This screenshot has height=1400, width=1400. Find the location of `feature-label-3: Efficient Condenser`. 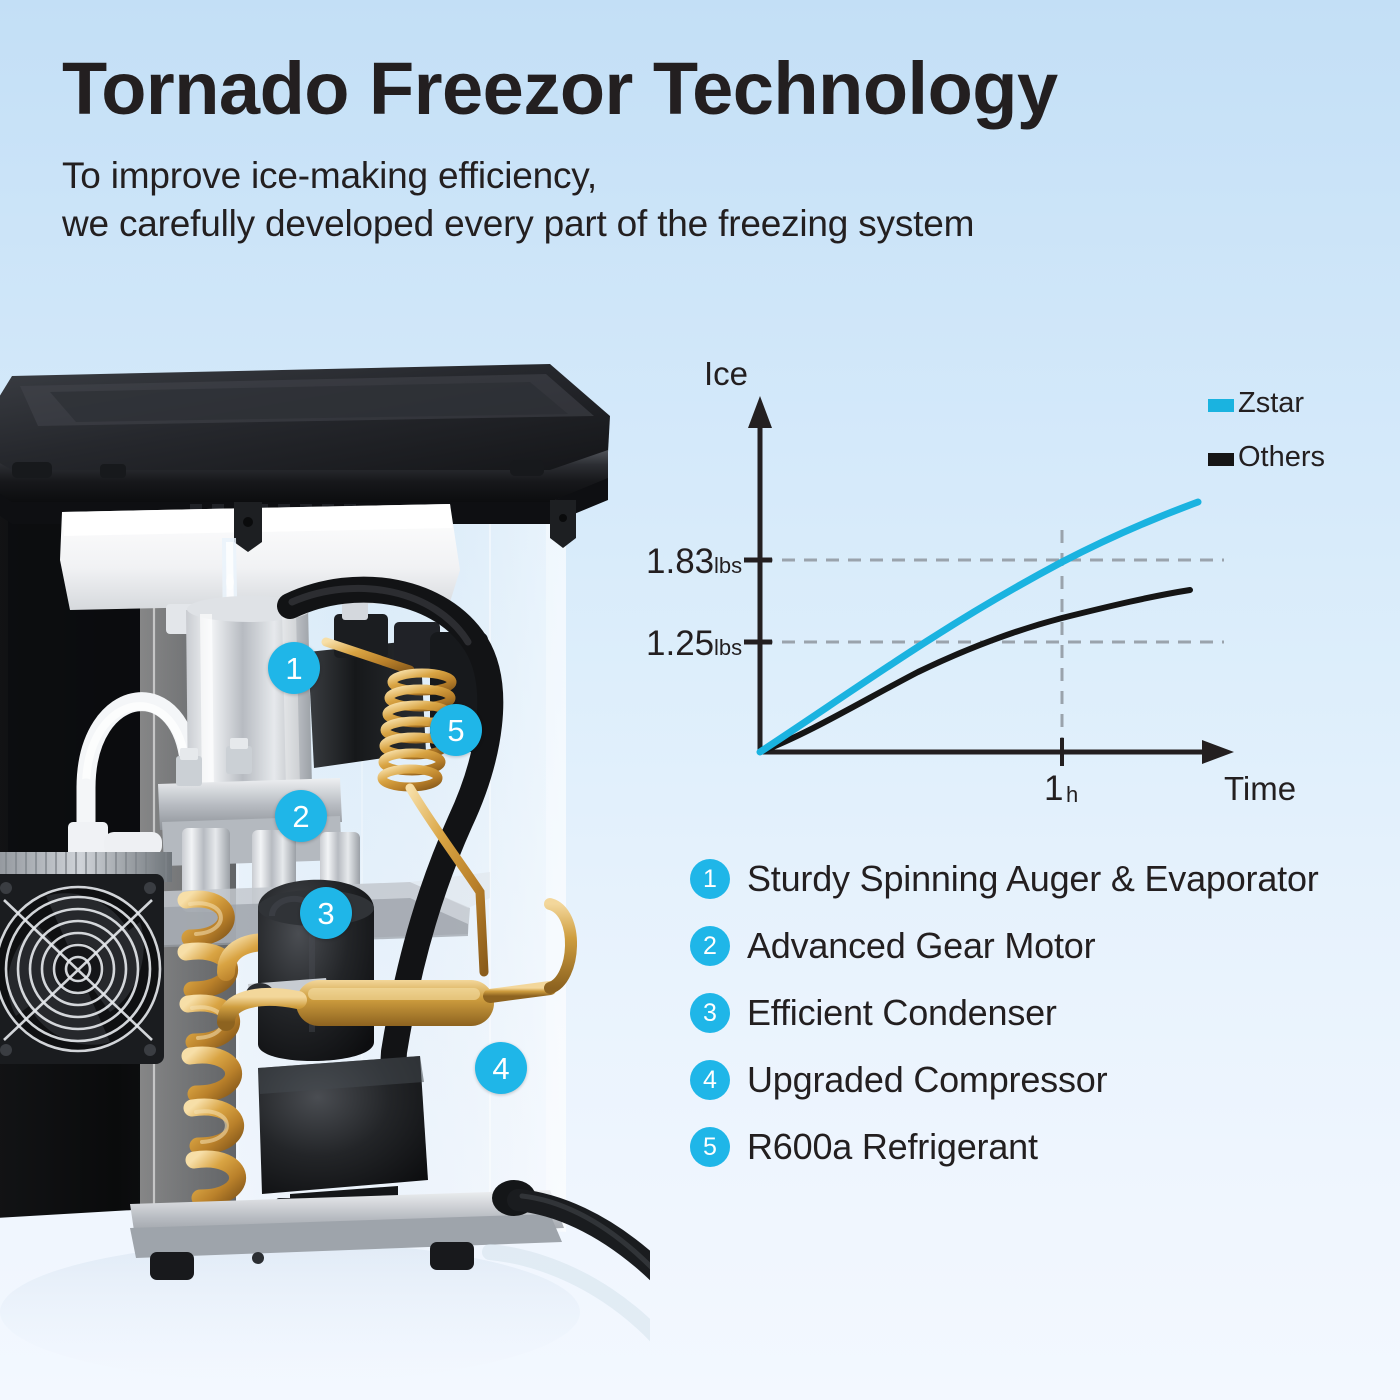

feature-label-3: Efficient Condenser is located at coordinates (902, 1012).